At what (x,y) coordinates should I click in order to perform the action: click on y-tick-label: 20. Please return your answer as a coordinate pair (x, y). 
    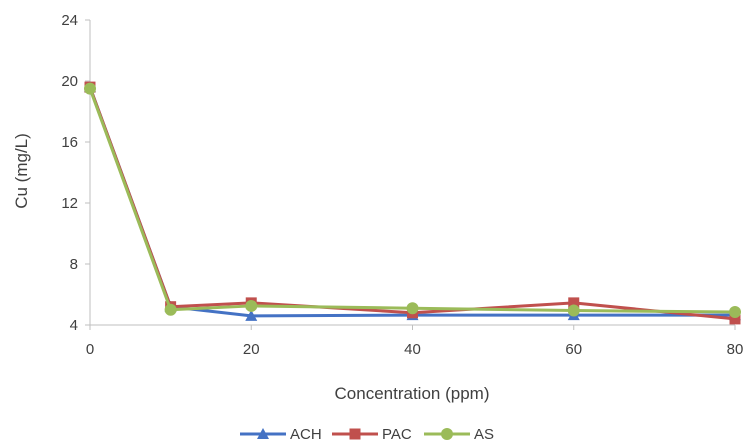
    Looking at the image, I should click on (69, 81).